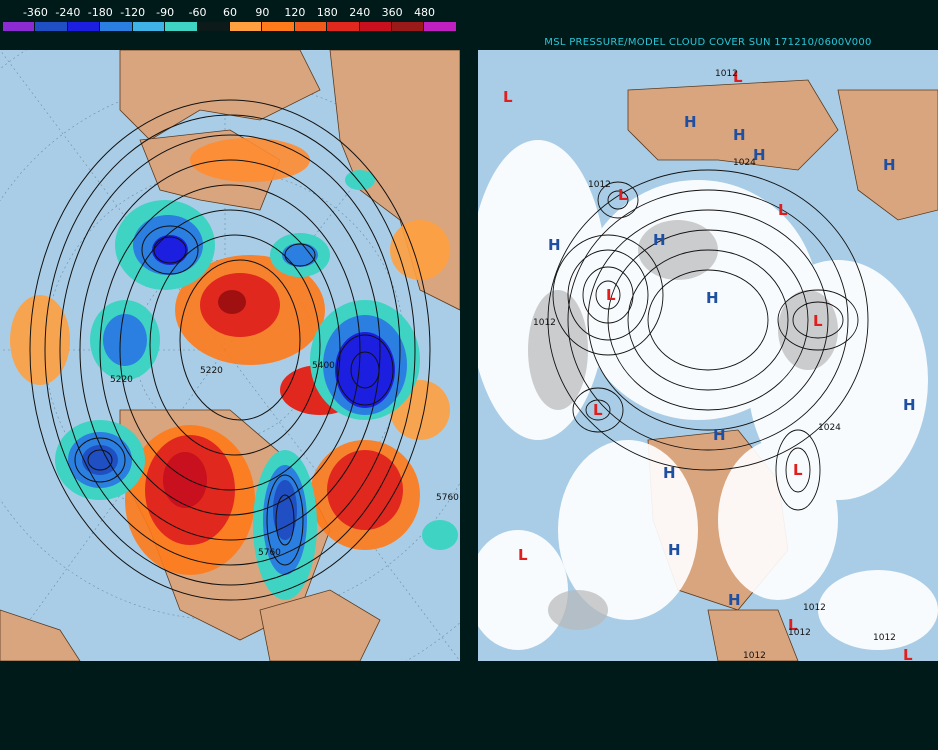 The height and width of the screenshot is (750, 938). I want to click on legend-swatches, so click(230, 26).